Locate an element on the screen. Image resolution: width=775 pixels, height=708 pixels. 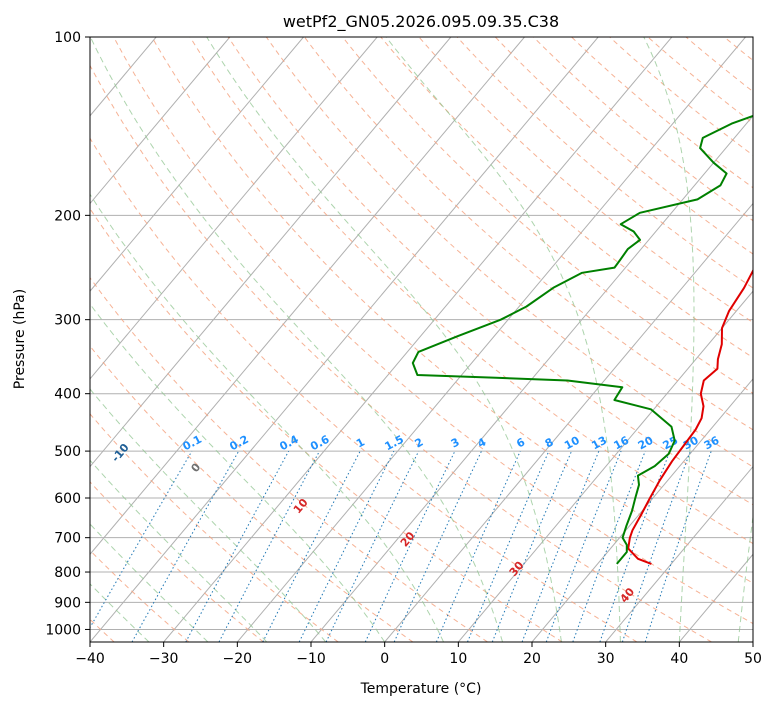
y-tick-label: 400 is located at coordinates (67, 395).